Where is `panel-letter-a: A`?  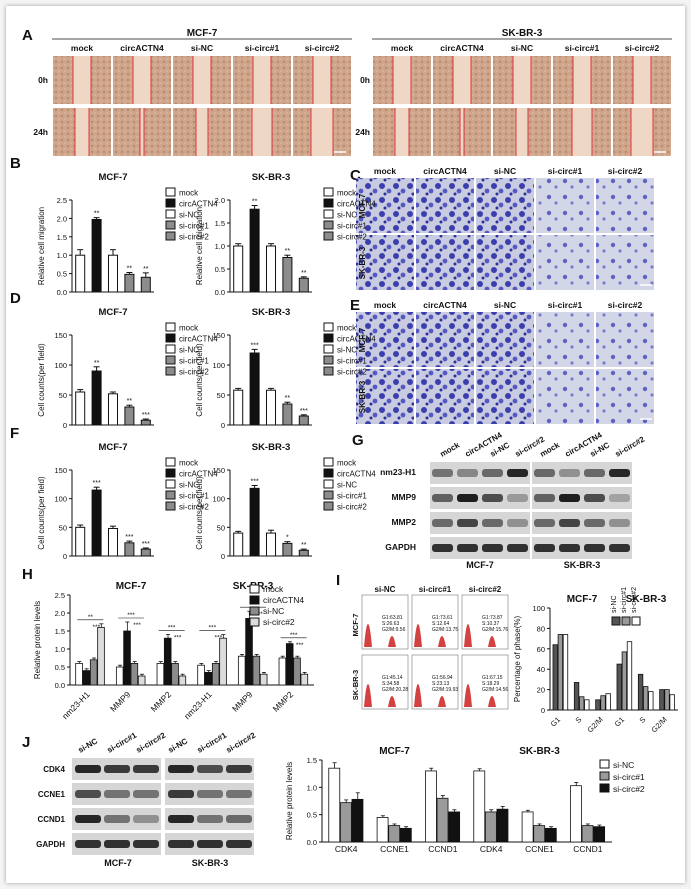 panel-letter-a: A is located at coordinates (27, 35).